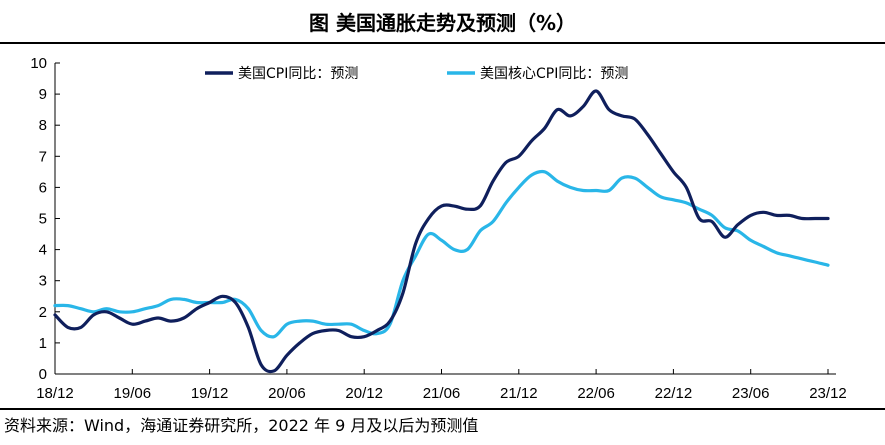  Describe the element at coordinates (43, 343) in the screenshot. I see `y-tick-label: 1` at that location.